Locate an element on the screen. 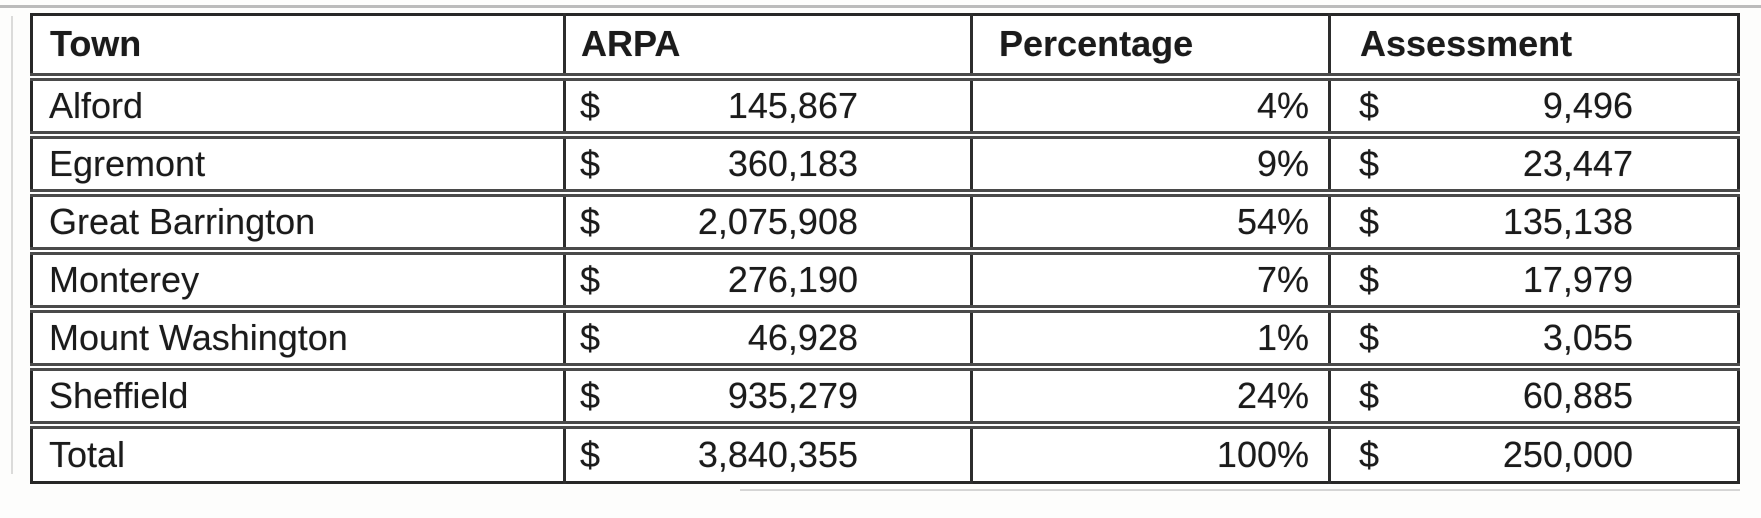 The width and height of the screenshot is (1761, 518). arpa-value: 935,279 is located at coordinates (792, 395).